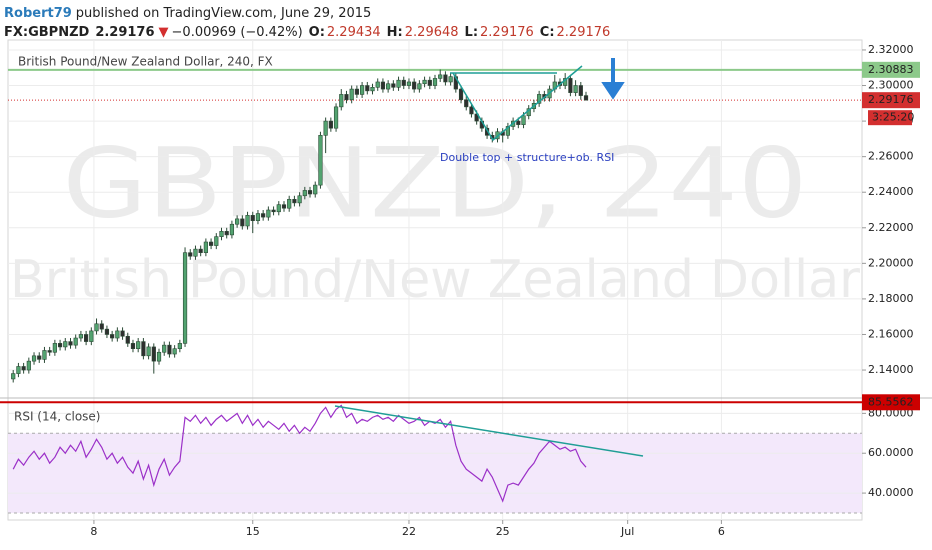  I want to click on x-tick-label: 8, so click(93, 531).